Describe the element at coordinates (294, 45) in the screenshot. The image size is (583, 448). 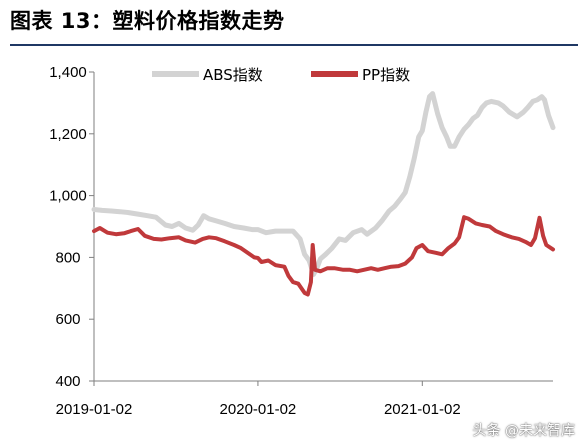
I see `title-underline` at that location.